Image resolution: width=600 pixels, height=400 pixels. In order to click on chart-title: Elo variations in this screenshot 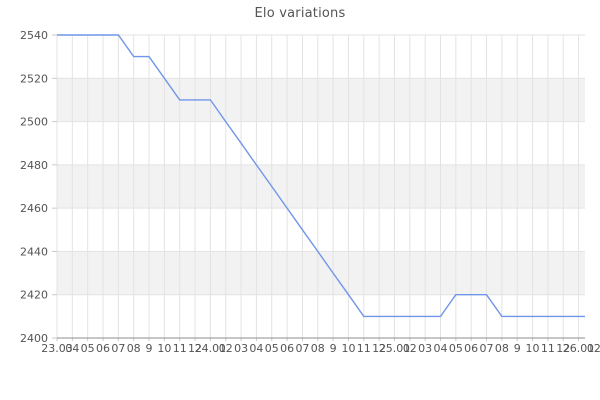, I will do `click(300, 13)`.